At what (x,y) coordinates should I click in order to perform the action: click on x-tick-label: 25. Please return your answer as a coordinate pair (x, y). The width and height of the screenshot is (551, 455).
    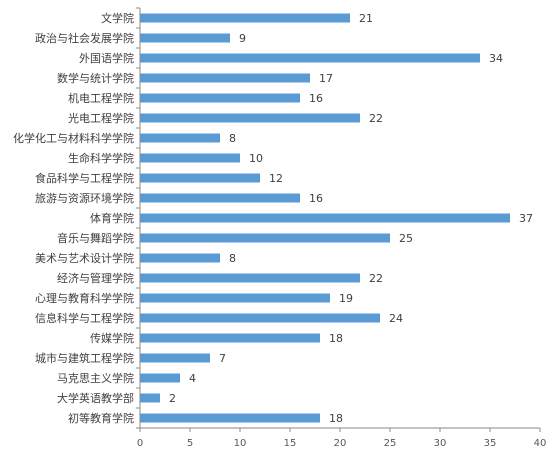
    Looking at the image, I should click on (390, 443).